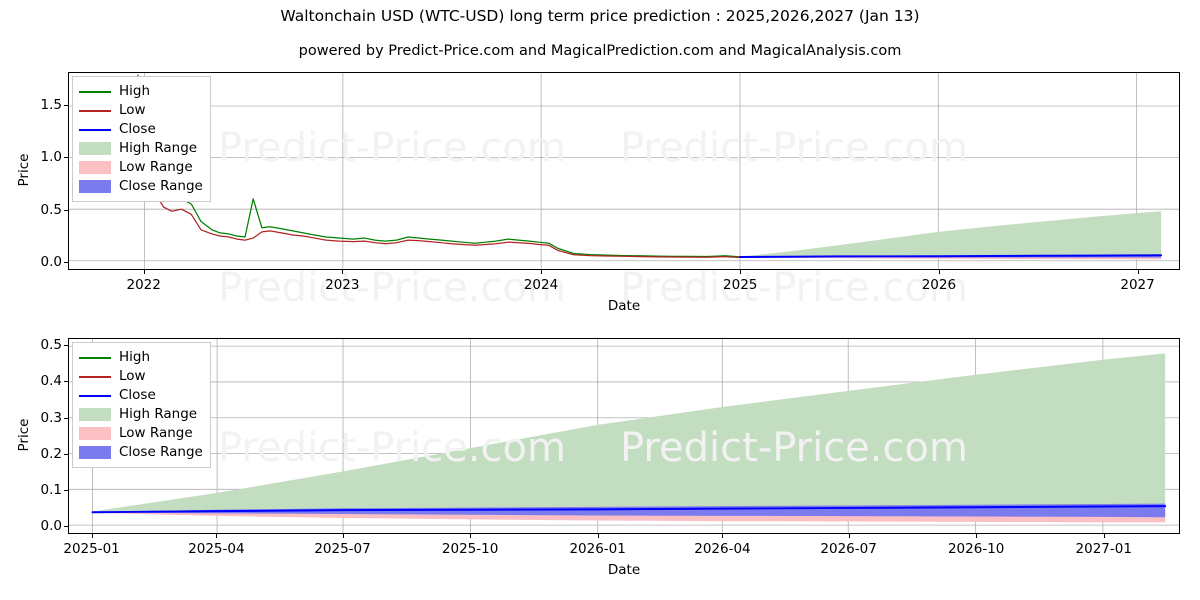 The height and width of the screenshot is (600, 1200). What do you see at coordinates (939, 285) in the screenshot?
I see `overview-x-tick-label: 2026` at bounding box center [939, 285].